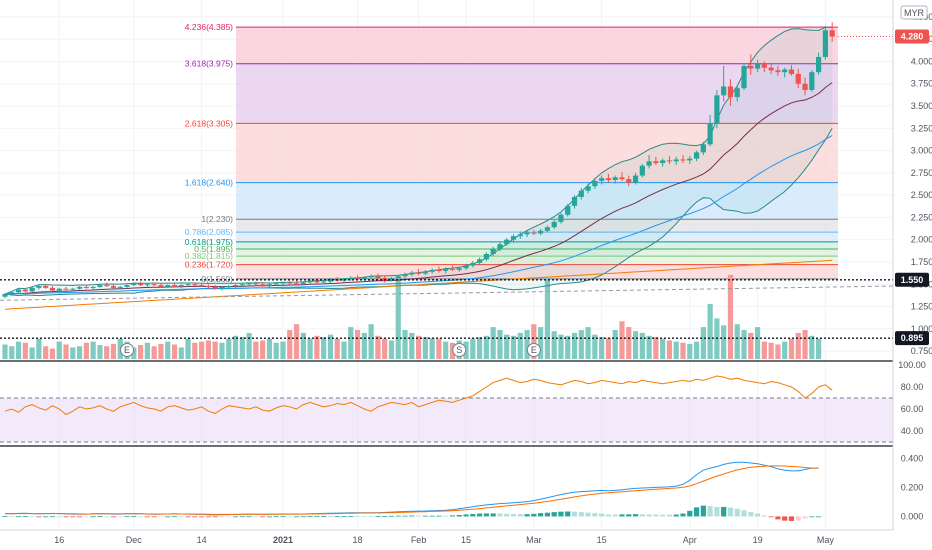 The width and height of the screenshot is (932, 550). Describe the element at coordinates (912, 488) in the screenshot. I see `macd-axis: 0.400 0.200 0.000` at that location.